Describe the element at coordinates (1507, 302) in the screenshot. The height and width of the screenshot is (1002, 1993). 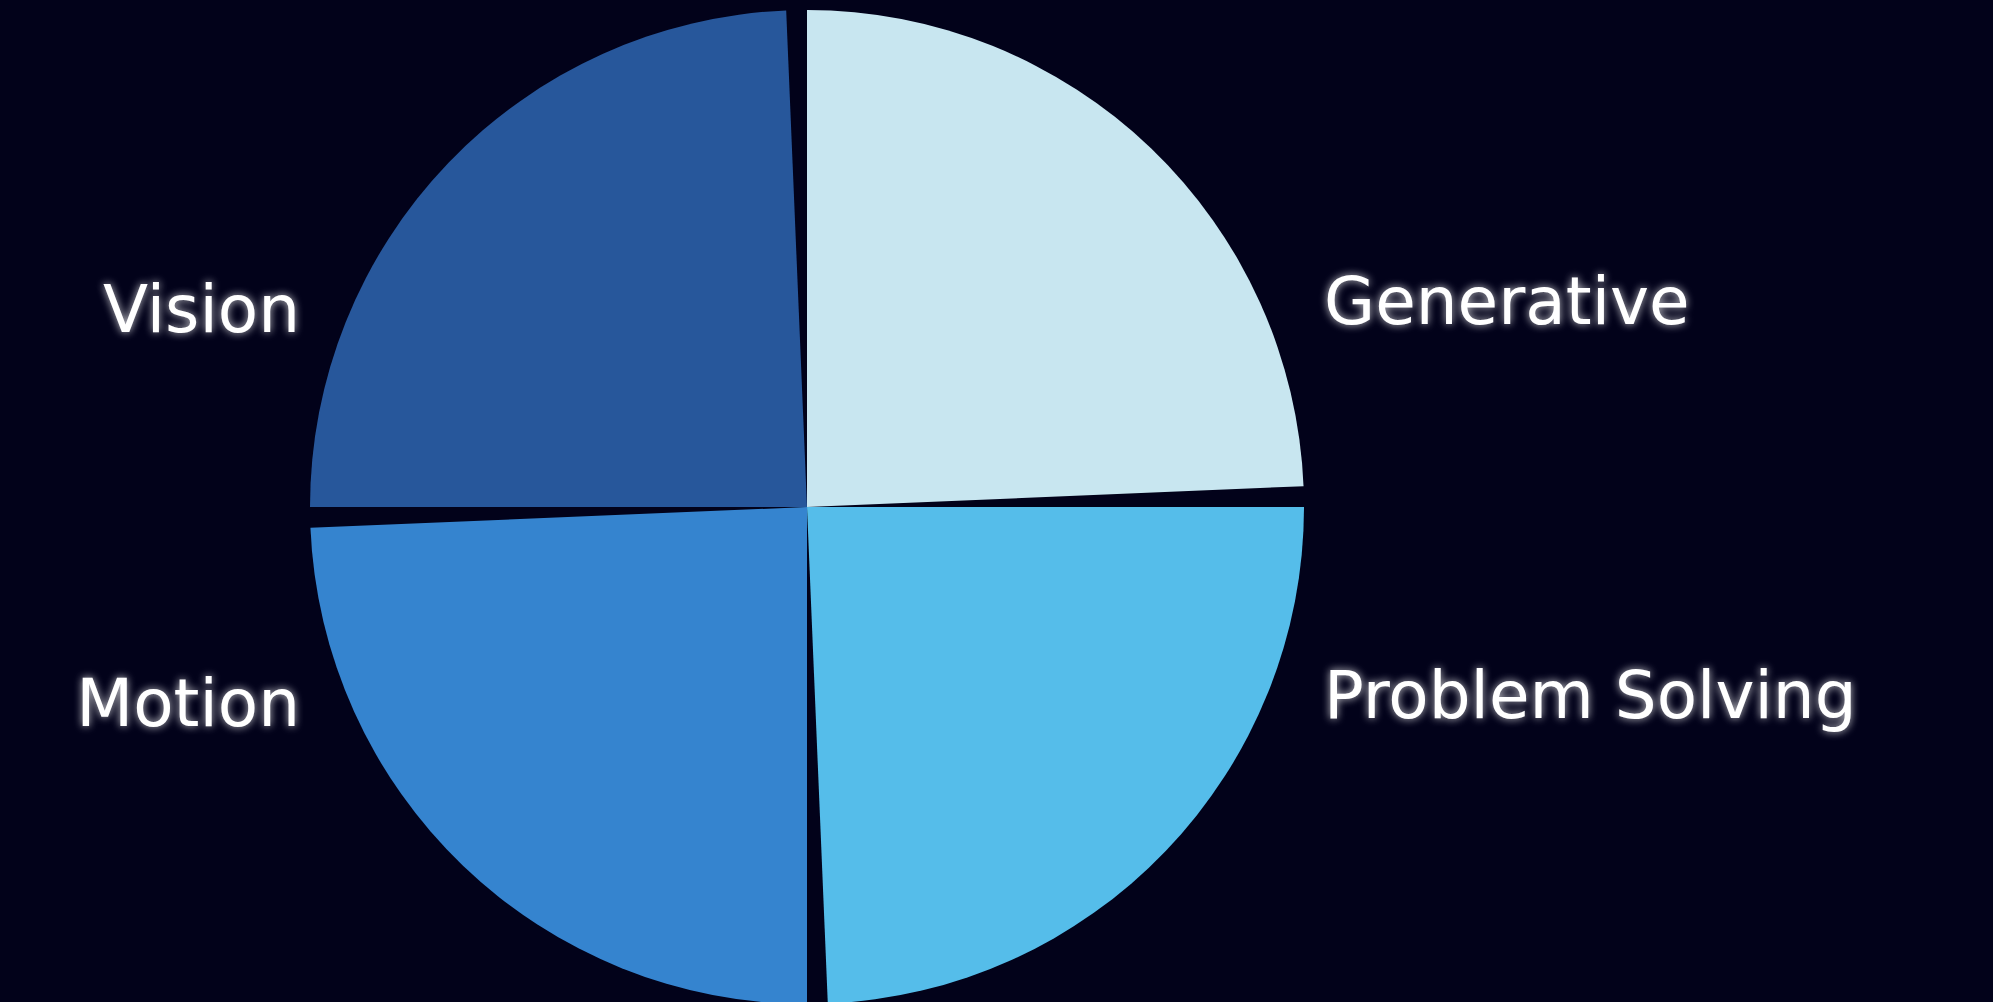
I see `slice-label: Generative` at that location.